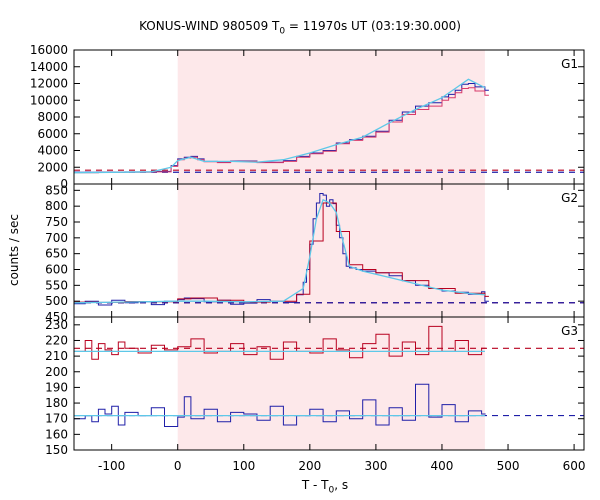 The height and width of the screenshot is (500, 600). What do you see at coordinates (56, 403) in the screenshot?
I see `panel-g3-ytick-label: 180` at bounding box center [56, 403].